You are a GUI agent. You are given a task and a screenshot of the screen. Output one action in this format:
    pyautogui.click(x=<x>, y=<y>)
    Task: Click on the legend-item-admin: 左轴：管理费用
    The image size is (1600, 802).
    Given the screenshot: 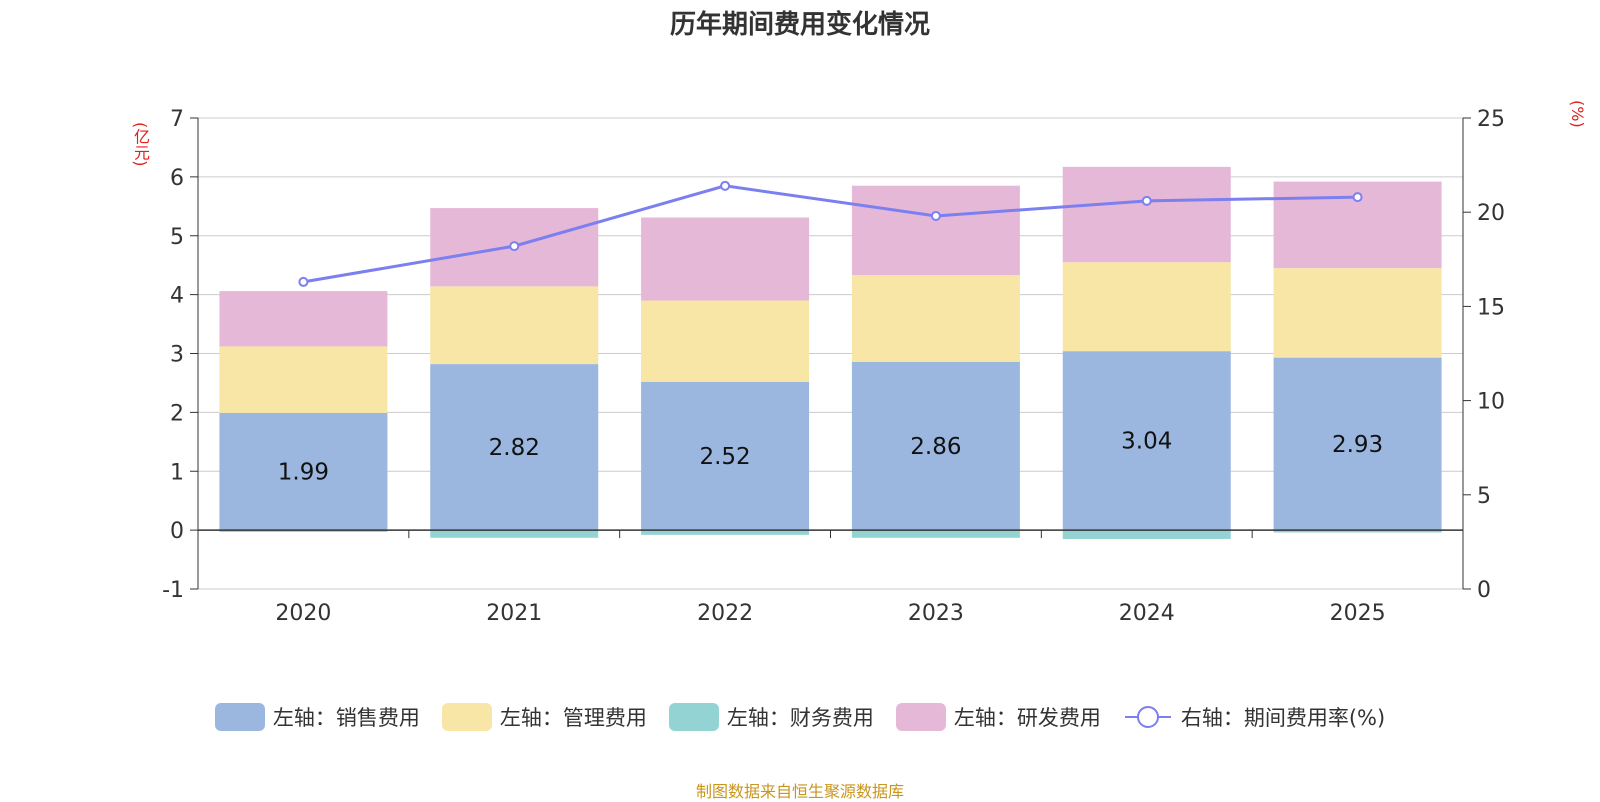 What is the action you would take?
    pyautogui.click(x=544, y=717)
    